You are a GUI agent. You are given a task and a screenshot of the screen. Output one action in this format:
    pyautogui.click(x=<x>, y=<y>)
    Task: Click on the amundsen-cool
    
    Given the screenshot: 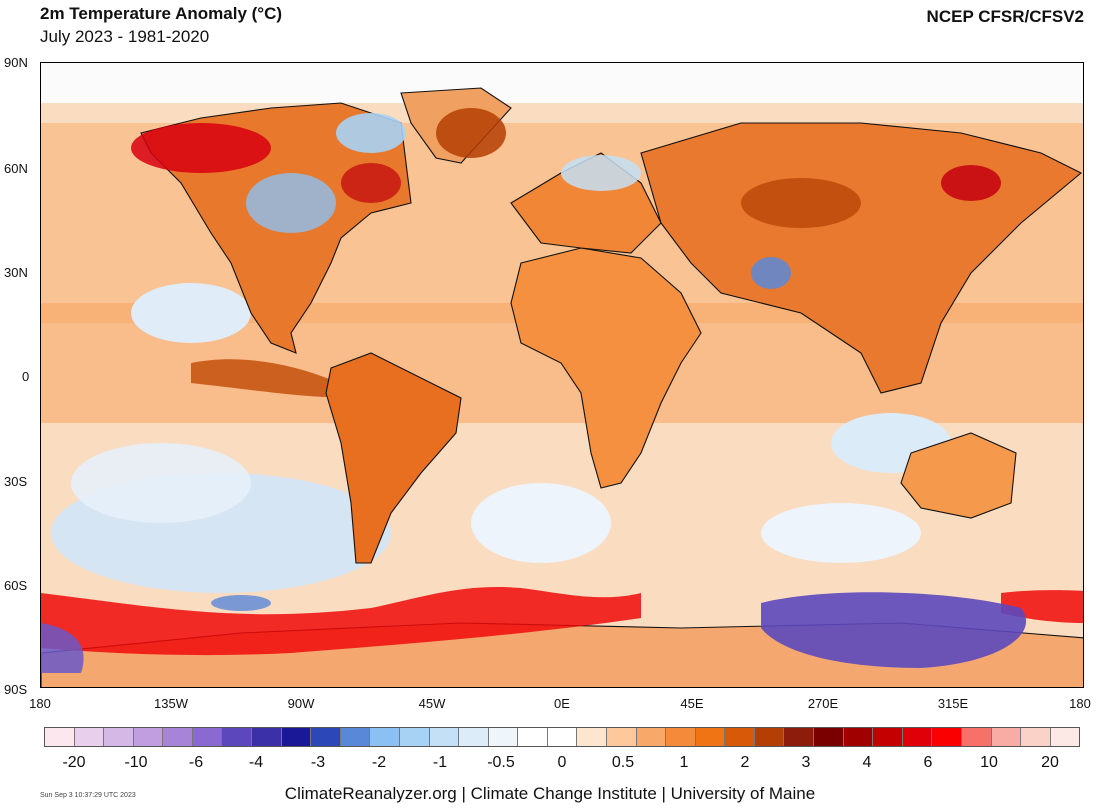 What is the action you would take?
    pyautogui.click(x=241, y=603)
    